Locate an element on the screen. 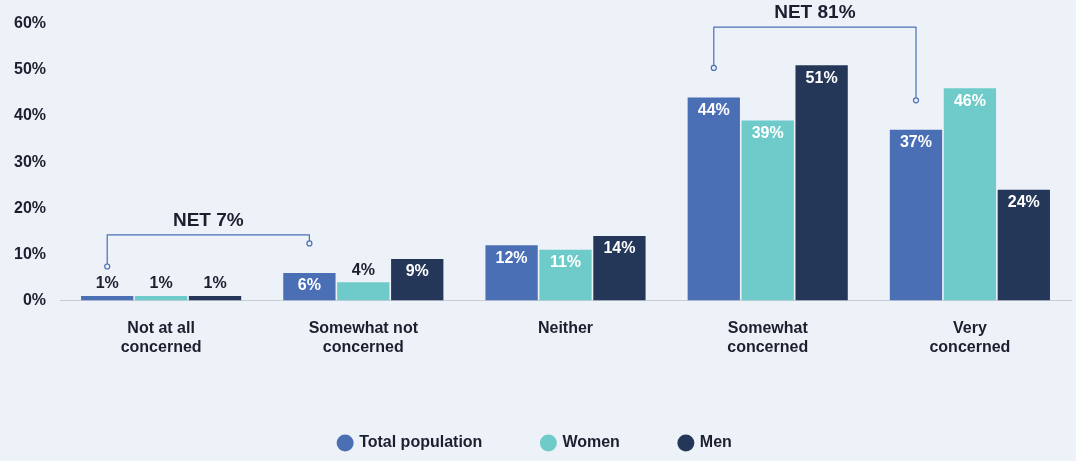 The height and width of the screenshot is (461, 1076). data-label: 51% is located at coordinates (821, 77).